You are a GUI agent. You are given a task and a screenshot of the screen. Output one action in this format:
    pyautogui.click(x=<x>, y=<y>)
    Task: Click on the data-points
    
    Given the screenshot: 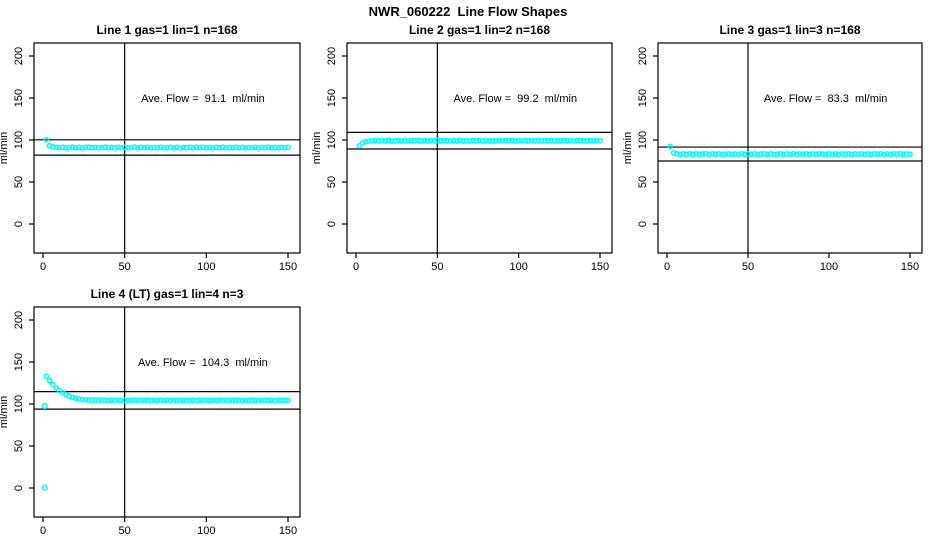 What is the action you would take?
    pyautogui.click(x=790, y=150)
    